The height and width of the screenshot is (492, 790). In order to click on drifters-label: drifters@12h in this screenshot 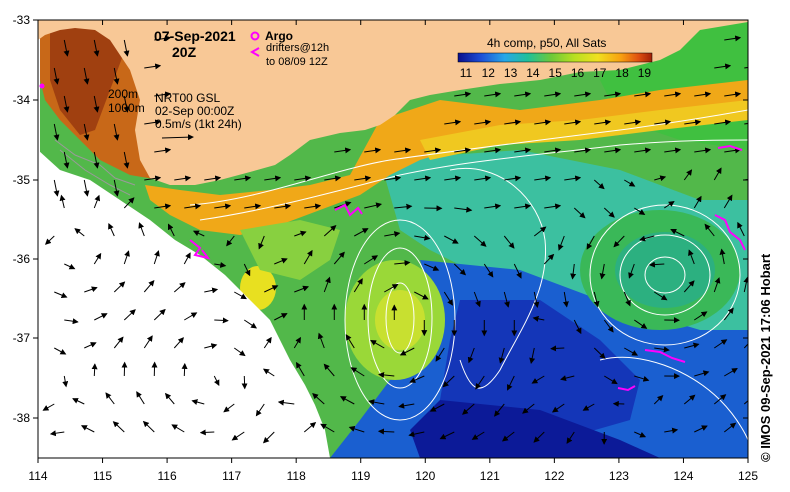, I will do `click(297, 48)`.